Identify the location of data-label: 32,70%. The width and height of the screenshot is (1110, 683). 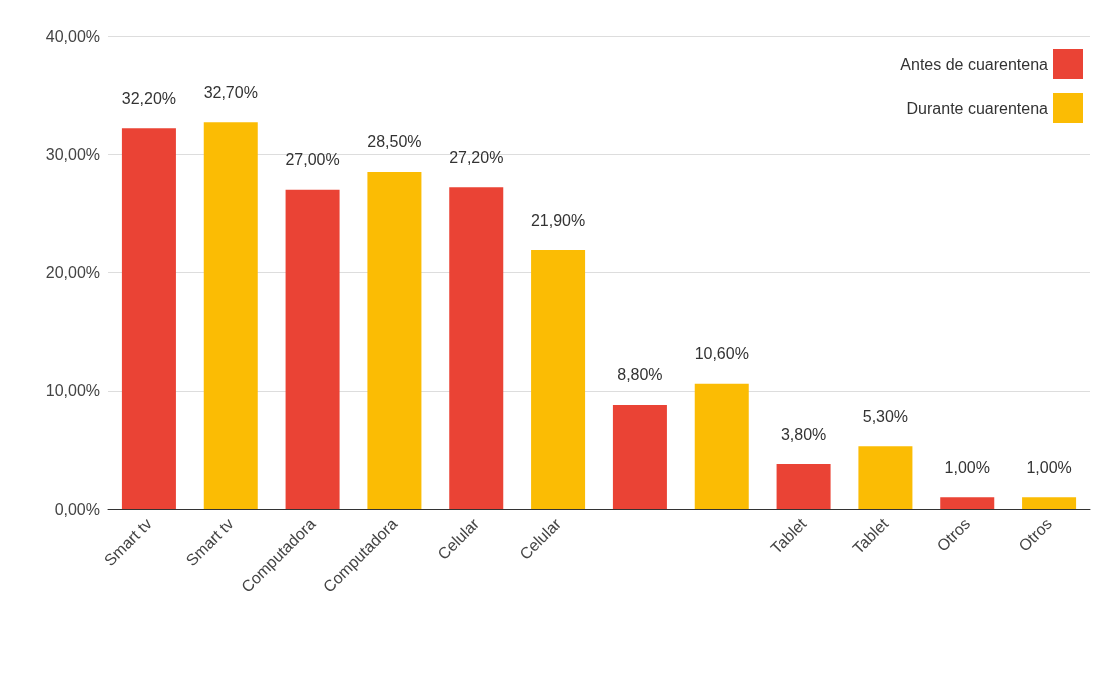
(230, 92).